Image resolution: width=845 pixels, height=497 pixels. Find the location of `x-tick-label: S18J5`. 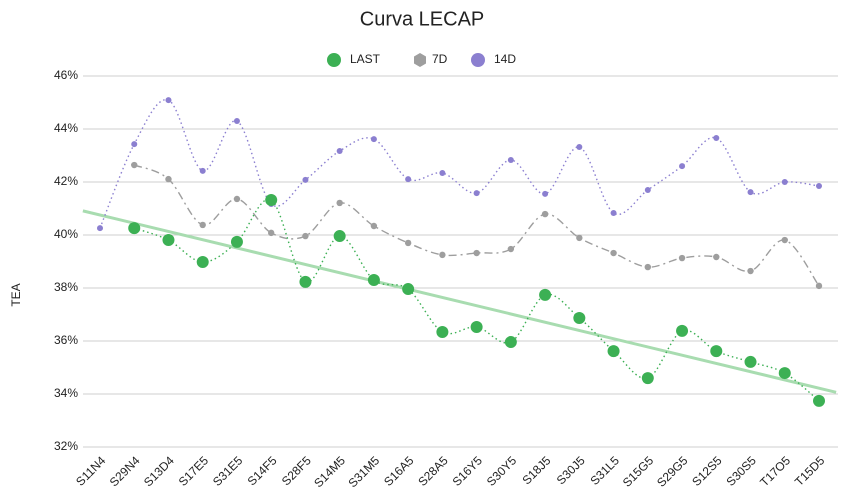

x-tick-label: S18J5 is located at coordinates (536, 470).